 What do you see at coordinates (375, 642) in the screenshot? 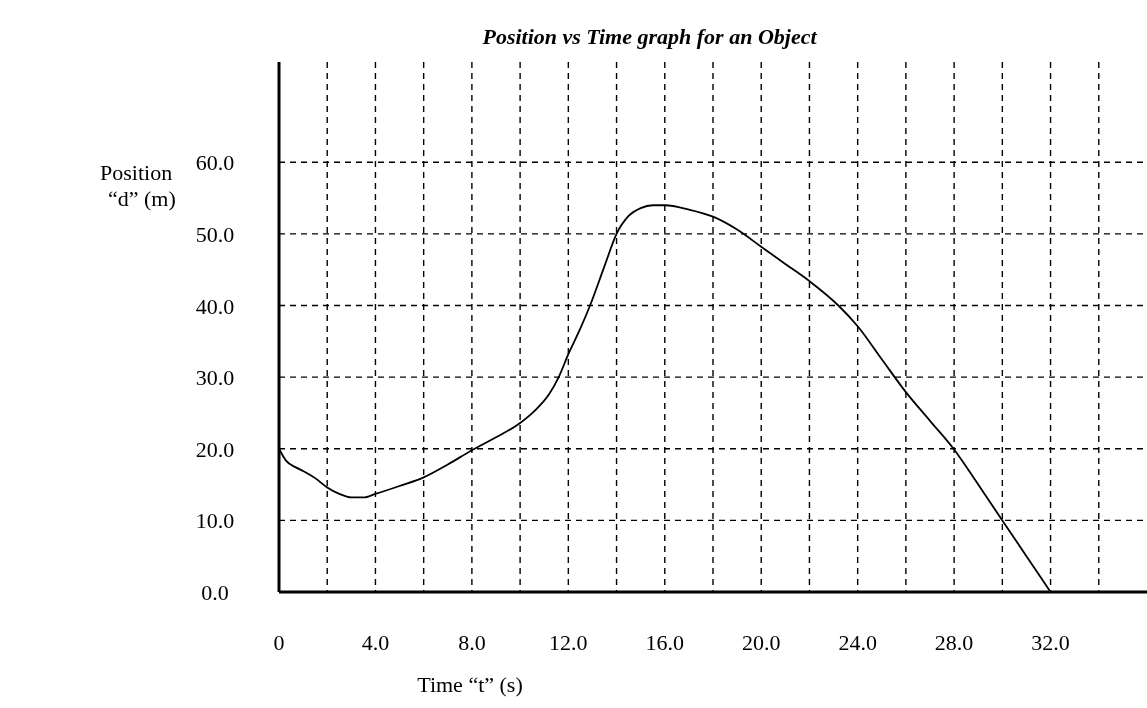
I see `x-tick-label: 4.0` at bounding box center [375, 642].